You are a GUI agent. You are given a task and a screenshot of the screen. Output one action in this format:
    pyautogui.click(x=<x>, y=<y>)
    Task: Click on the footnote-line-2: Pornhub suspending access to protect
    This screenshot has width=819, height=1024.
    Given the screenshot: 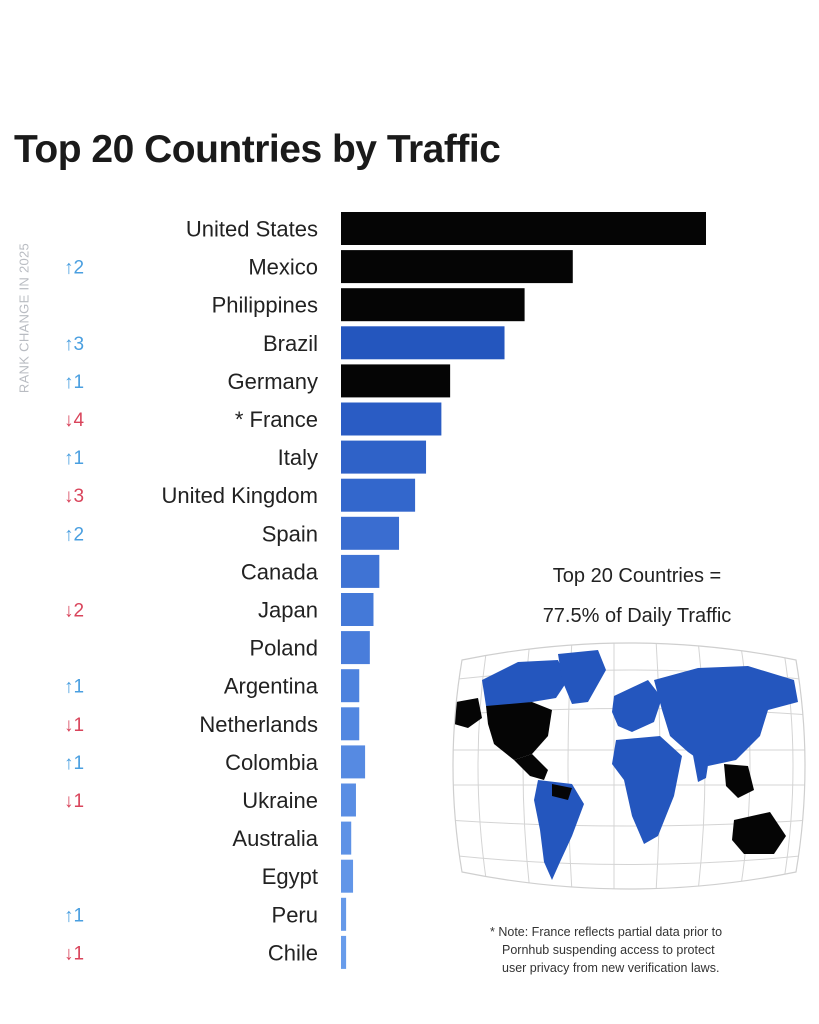 What is the action you would take?
    pyautogui.click(x=608, y=950)
    